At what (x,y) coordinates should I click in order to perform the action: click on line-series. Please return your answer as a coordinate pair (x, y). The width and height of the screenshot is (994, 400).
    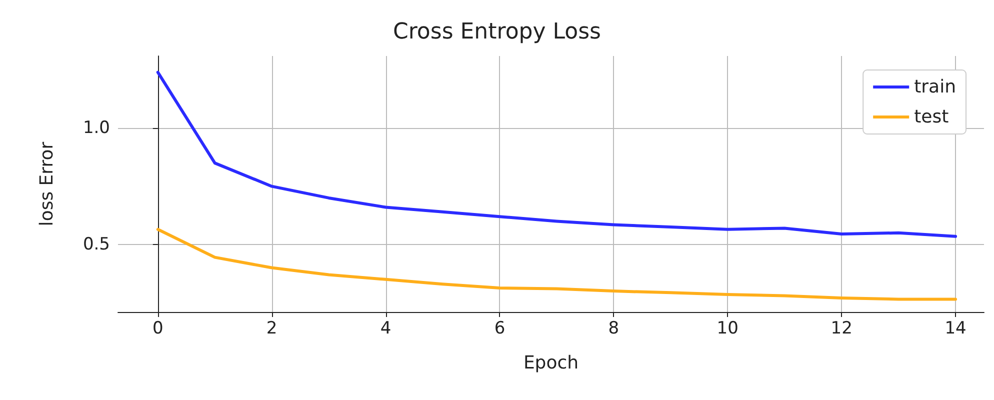
    Looking at the image, I should click on (557, 264).